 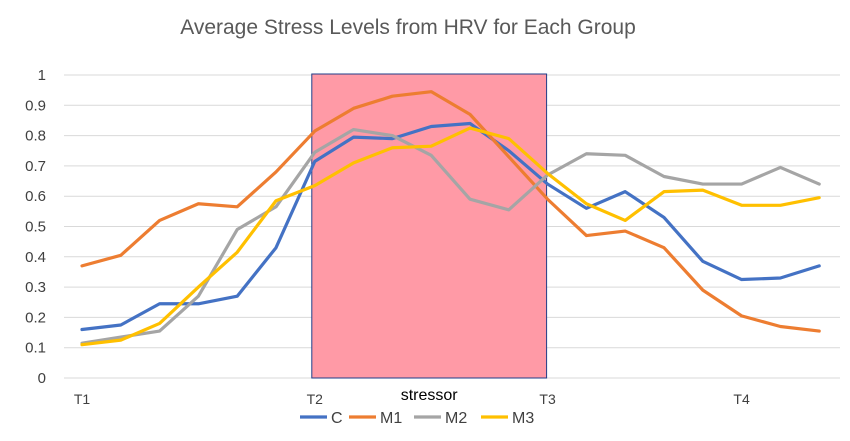 I want to click on stressor-label: stressor, so click(x=430, y=395).